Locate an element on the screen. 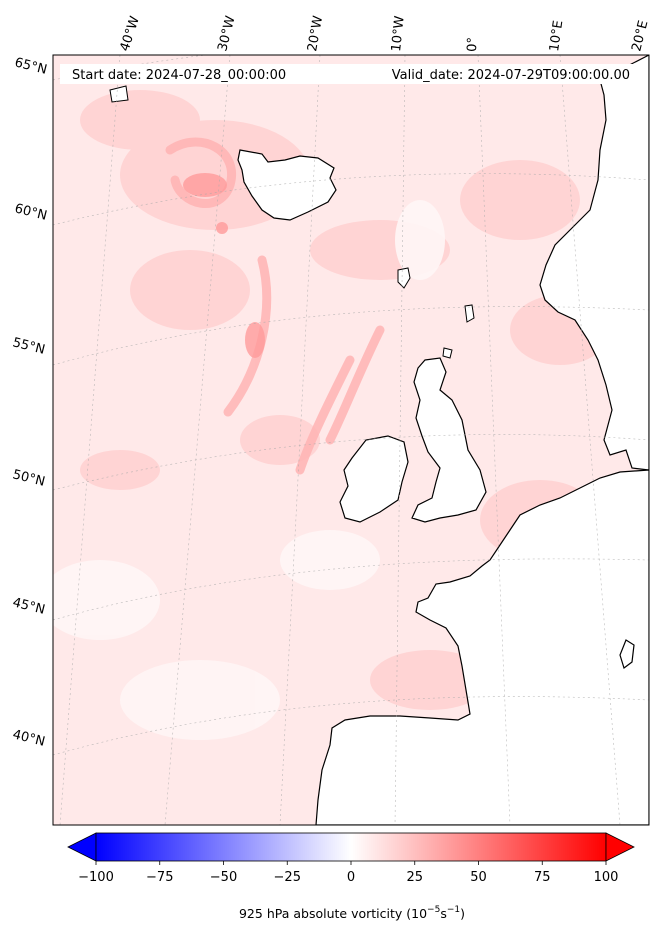  colorbar-tick-label: 50 is located at coordinates (478, 877).